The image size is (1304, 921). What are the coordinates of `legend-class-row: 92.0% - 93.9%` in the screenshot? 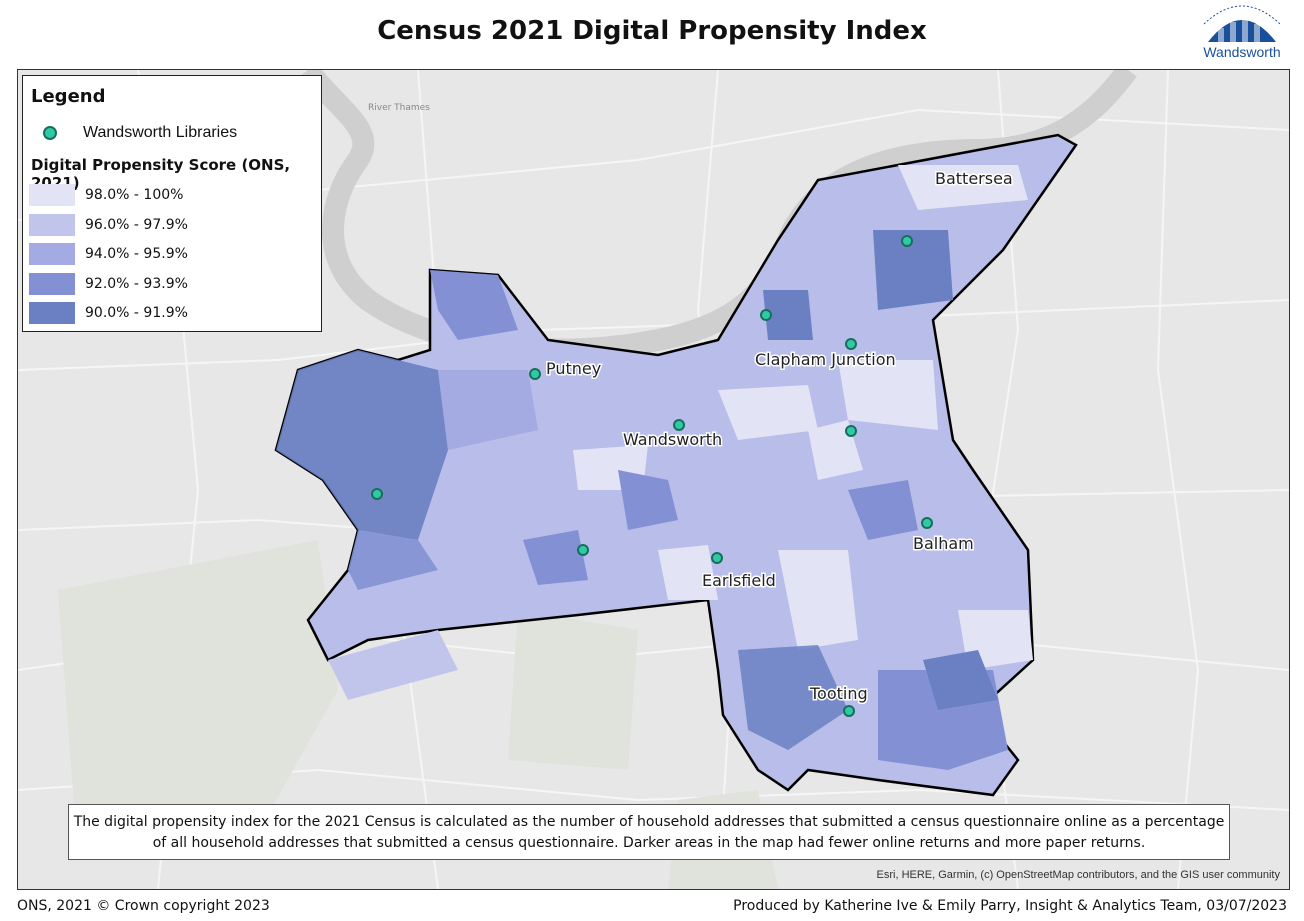 It's located at (108, 284).